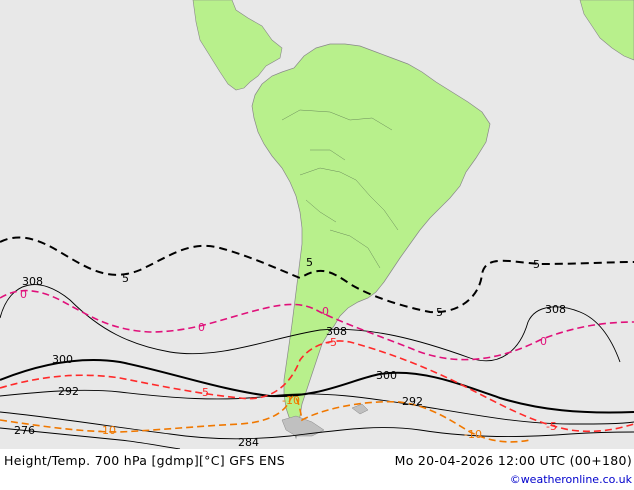 This screenshot has width=634, height=490. I want to click on label-tm10-east: -10, so click(473, 434).